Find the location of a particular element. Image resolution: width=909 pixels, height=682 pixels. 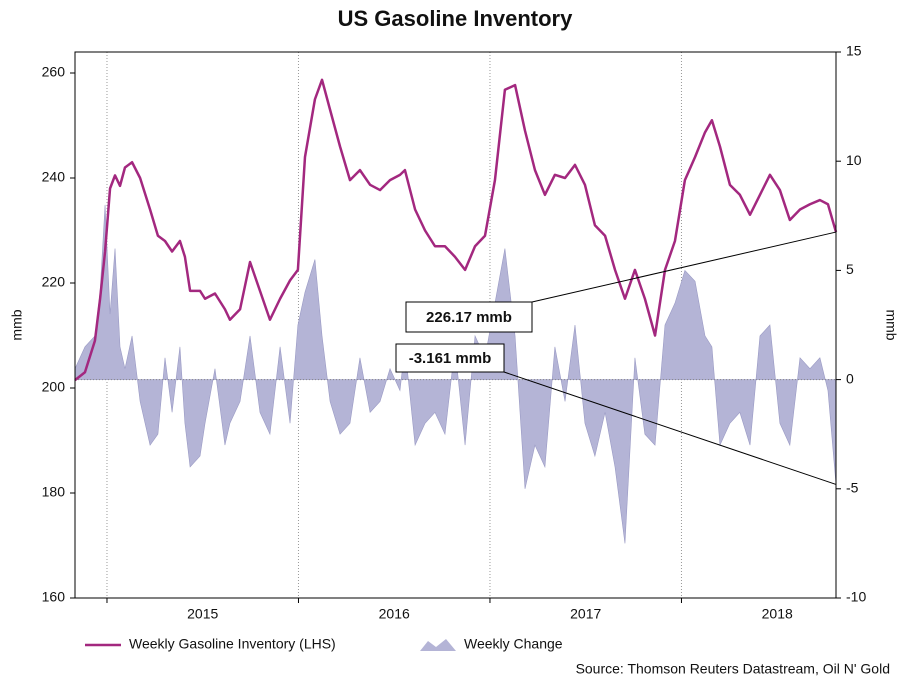

x-tick-label: 2018 is located at coordinates (777, 614).